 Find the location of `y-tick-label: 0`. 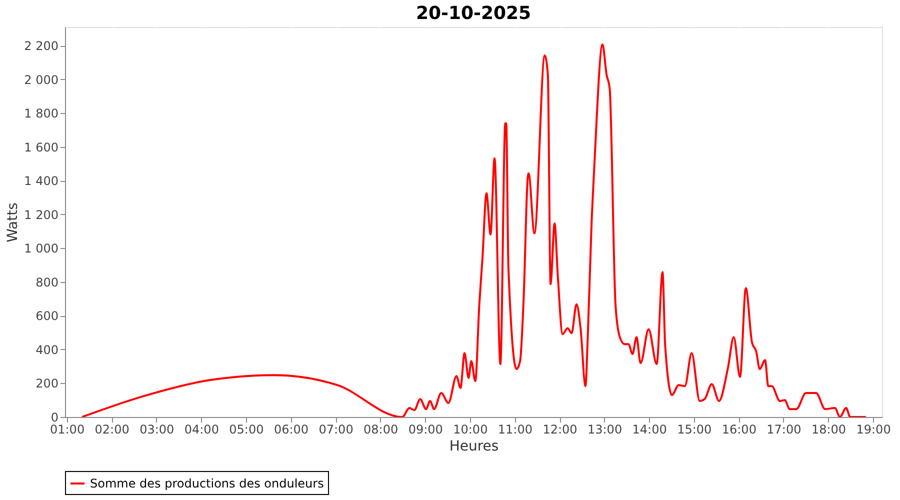

y-tick-label: 0 is located at coordinates (54, 417).